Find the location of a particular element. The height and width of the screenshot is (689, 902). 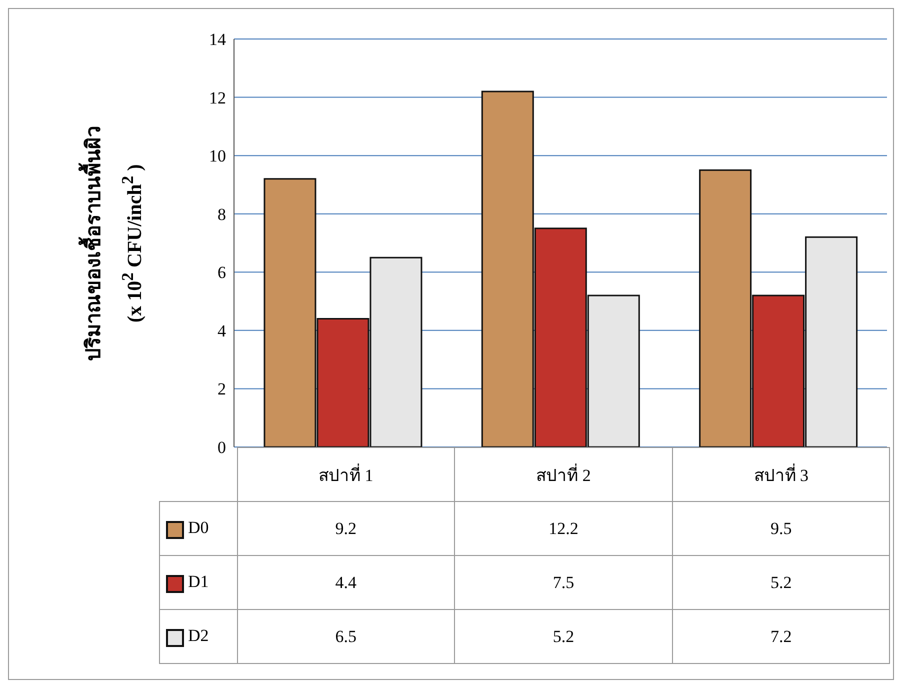

y-tick-label: 2 is located at coordinates (222, 389).